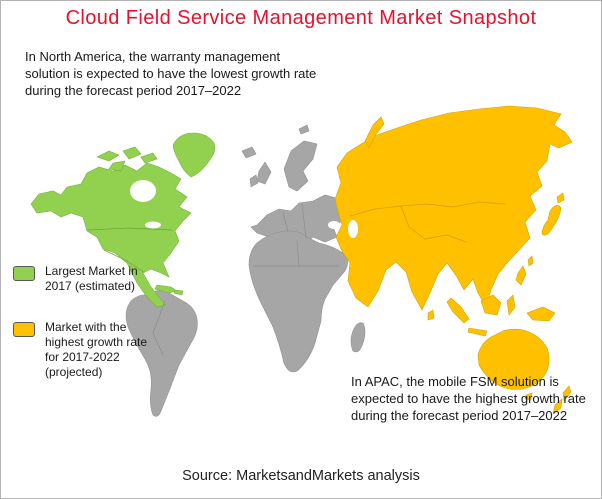  Describe the element at coordinates (374, 132) in the screenshot. I see `novaya-zemlya-shape` at that location.